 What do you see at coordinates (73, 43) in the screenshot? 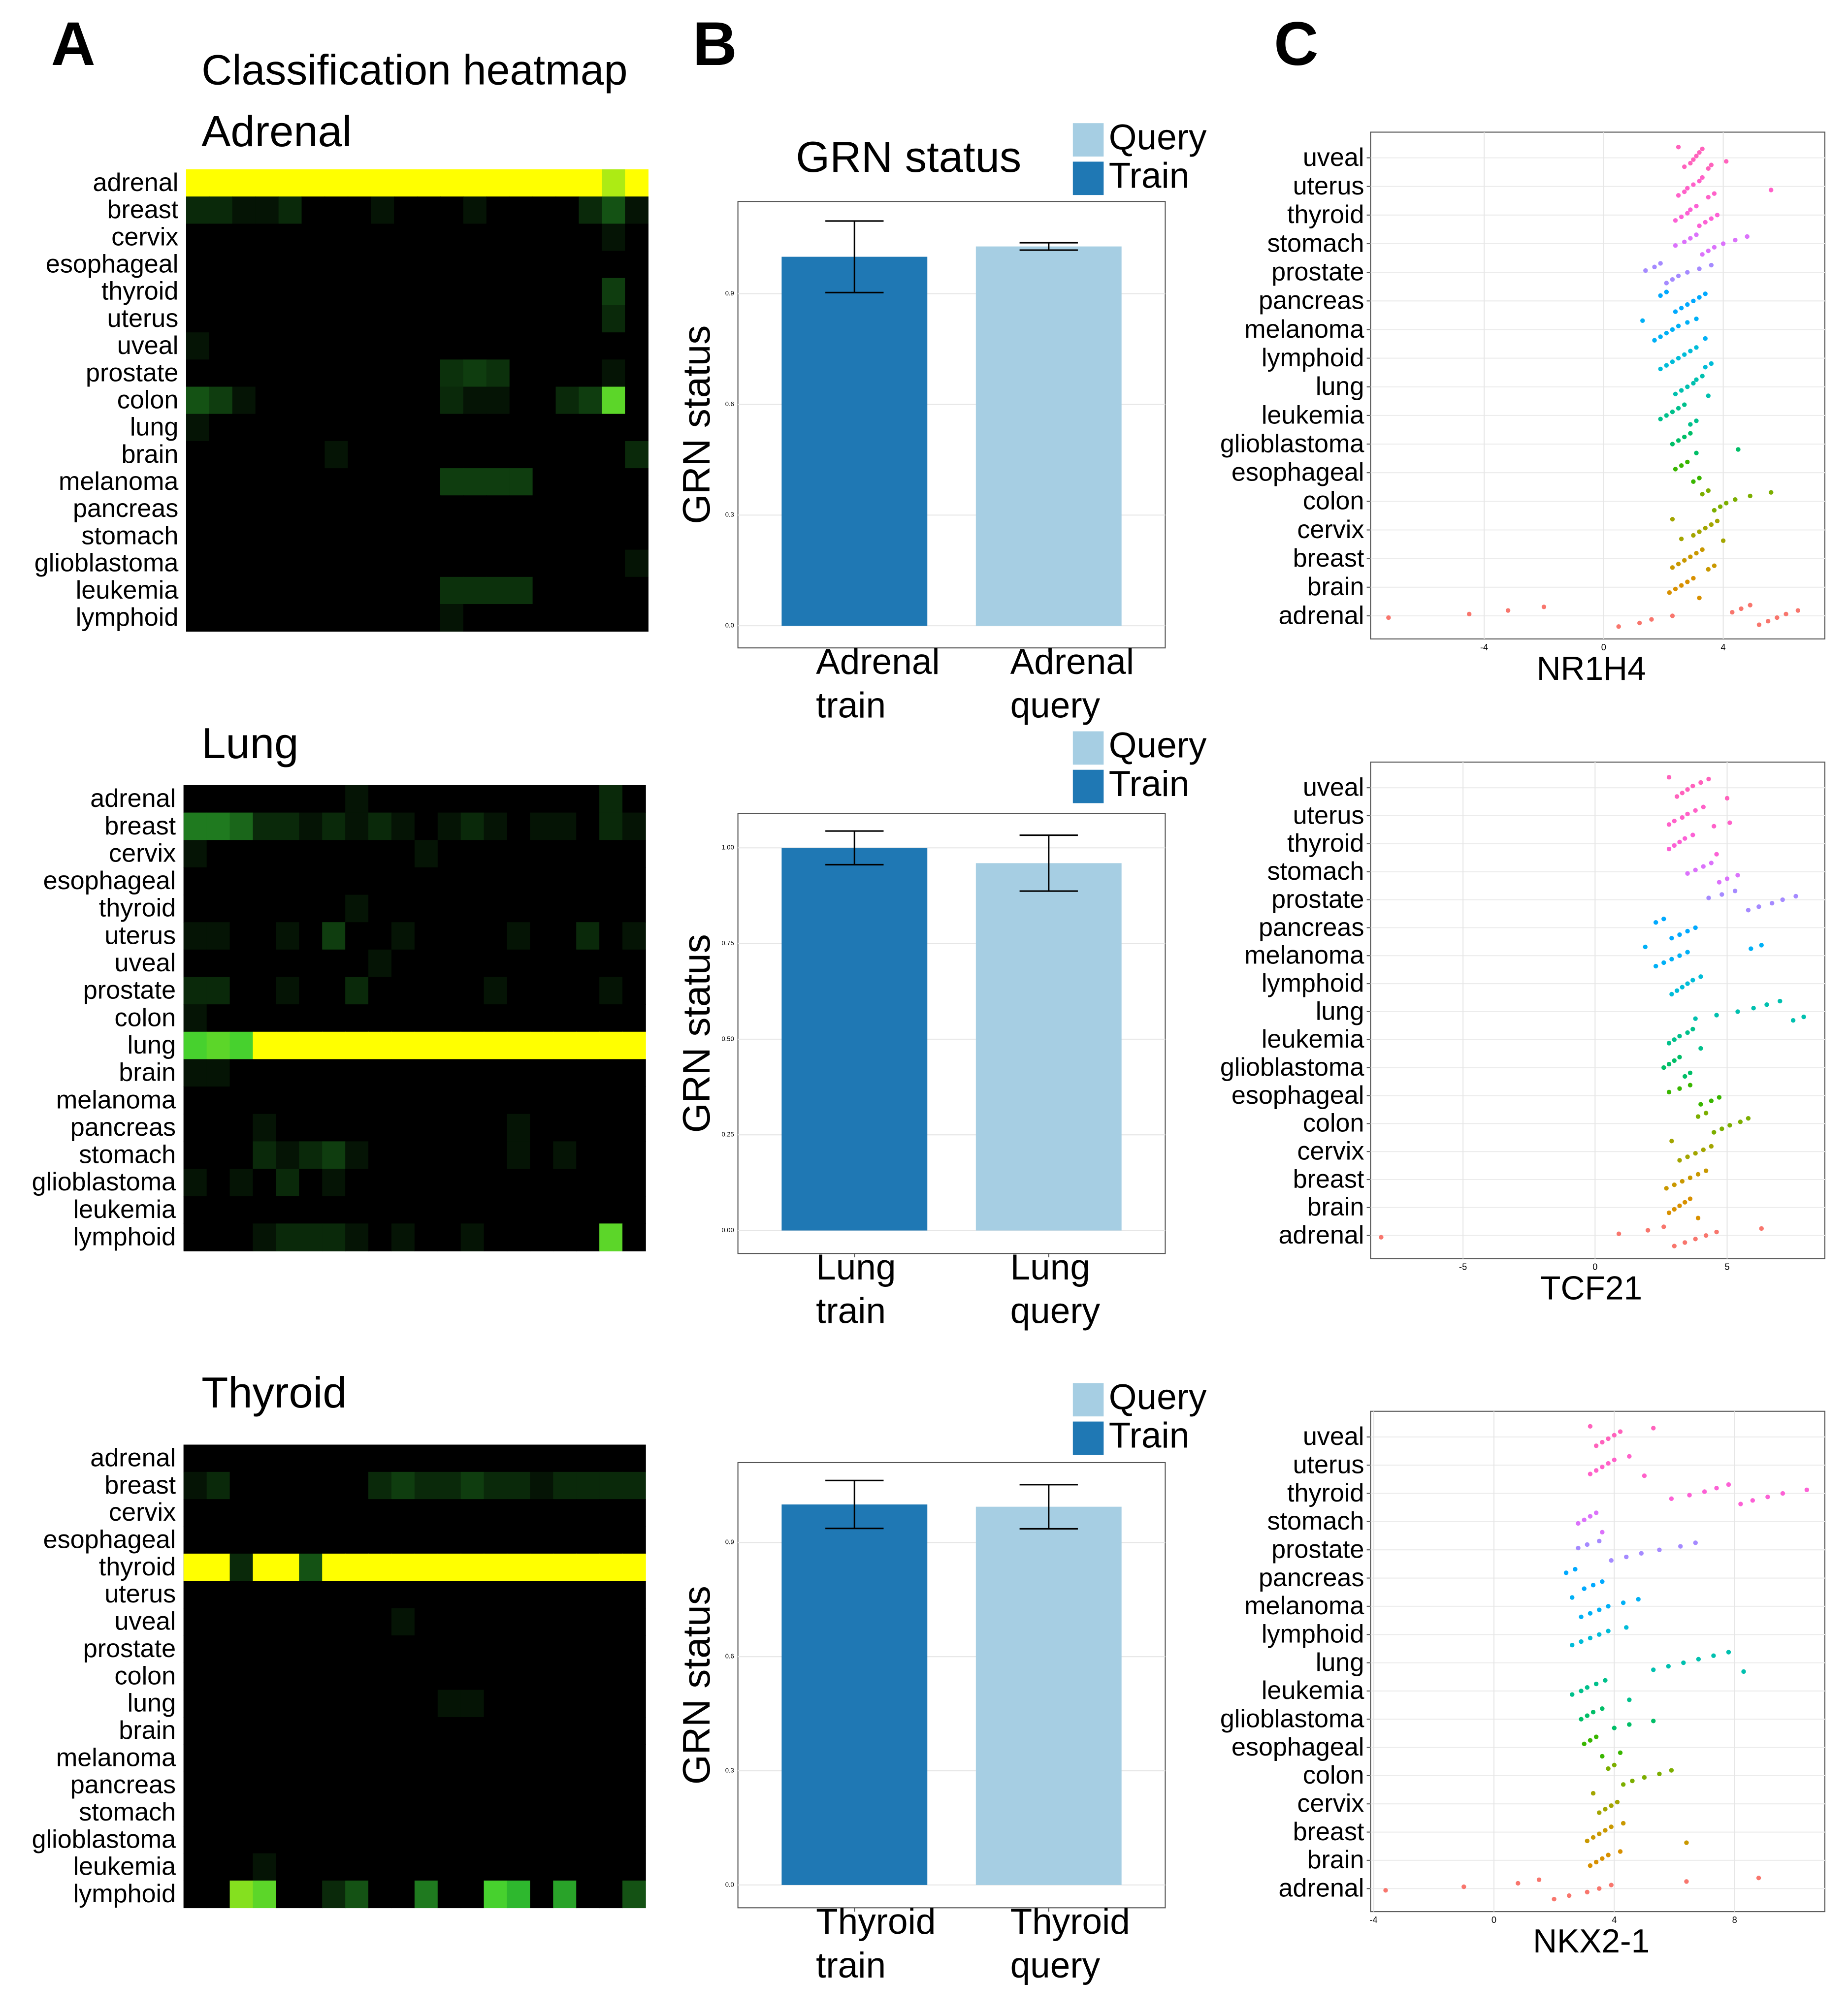
I see `panel-letter: A` at bounding box center [73, 43].